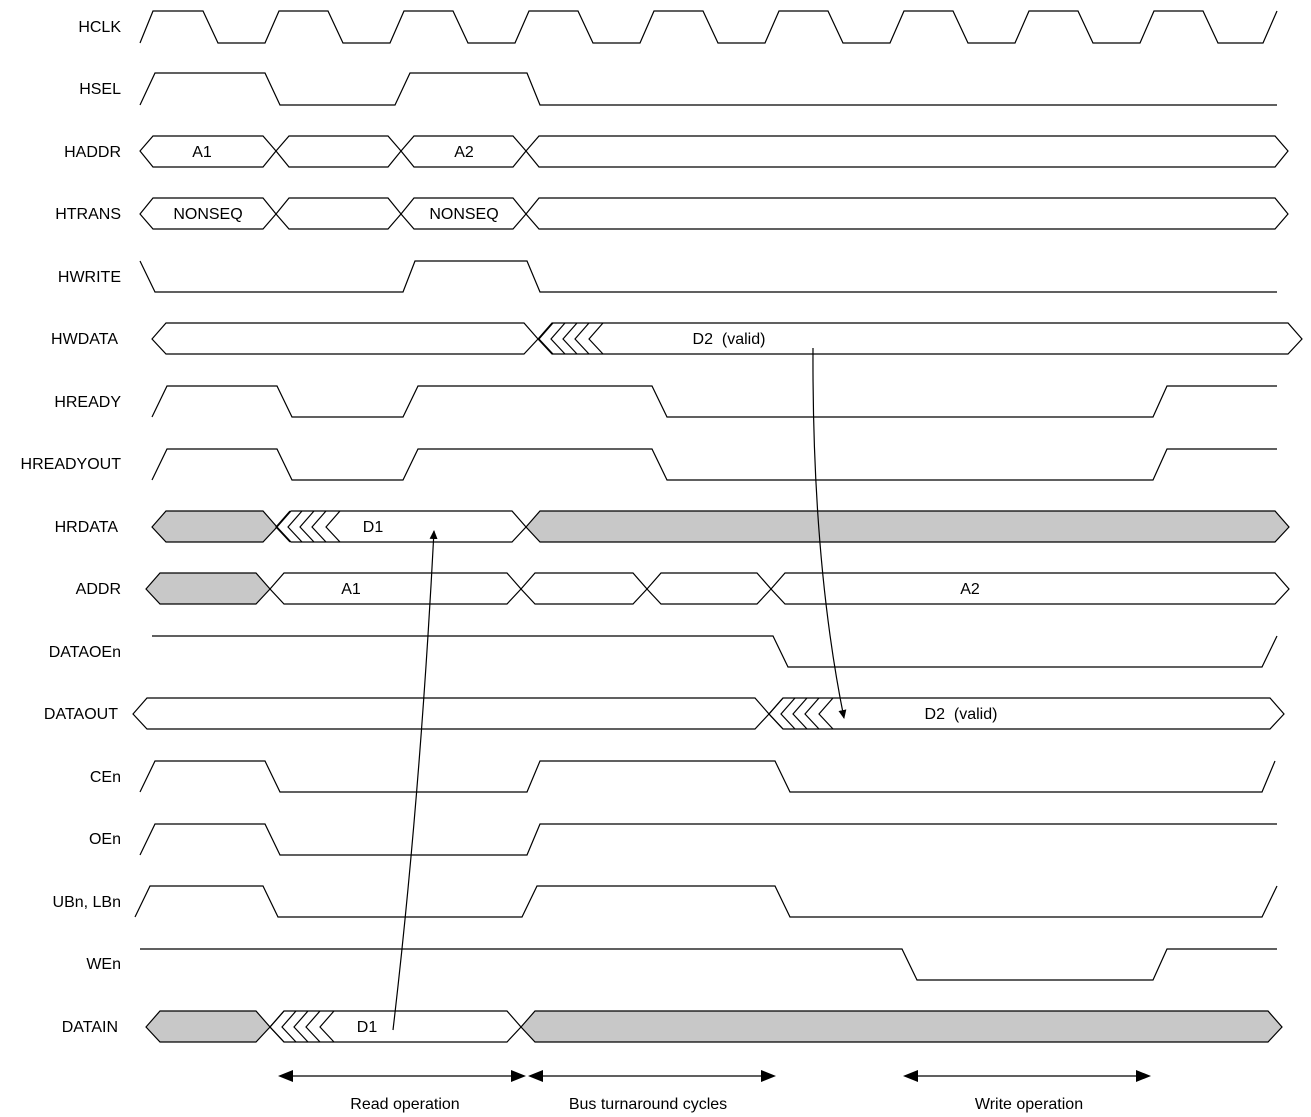 This screenshot has height=1117, width=1311. What do you see at coordinates (717, 588) in the screenshot?
I see `waveform-addr` at bounding box center [717, 588].